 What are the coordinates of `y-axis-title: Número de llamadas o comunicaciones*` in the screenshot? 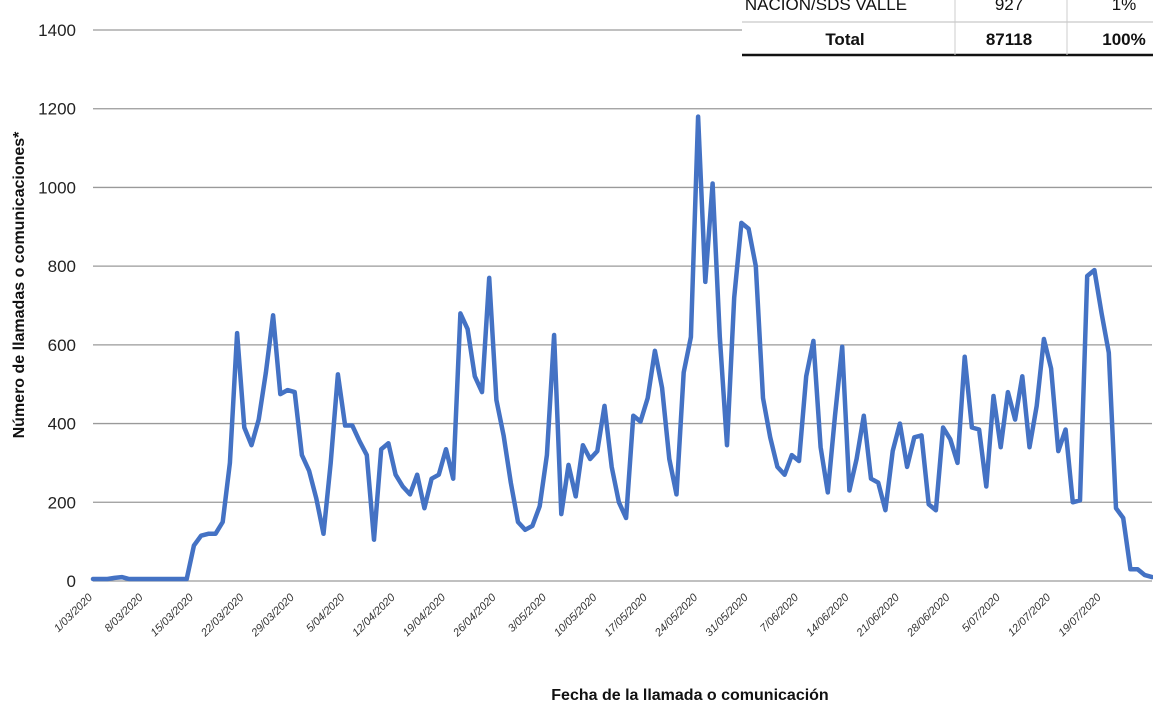 It's located at (19, 285).